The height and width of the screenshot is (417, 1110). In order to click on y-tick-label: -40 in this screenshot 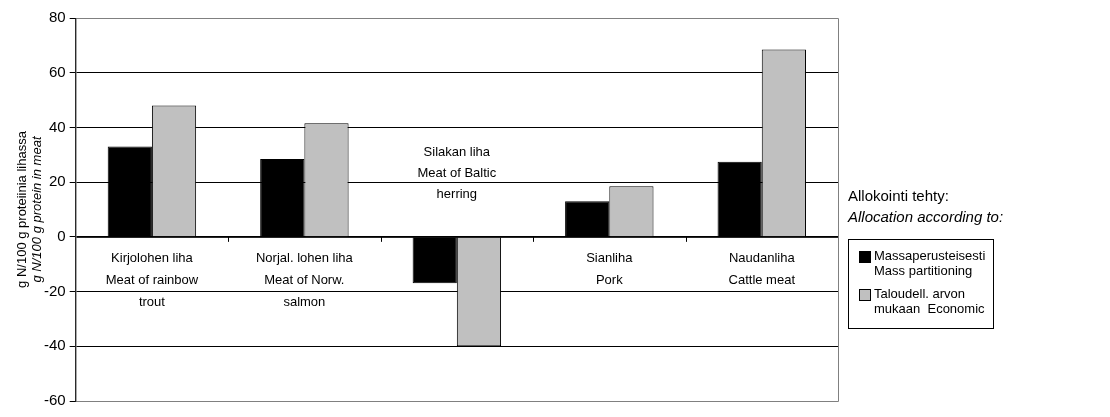, I will do `click(54, 345)`.